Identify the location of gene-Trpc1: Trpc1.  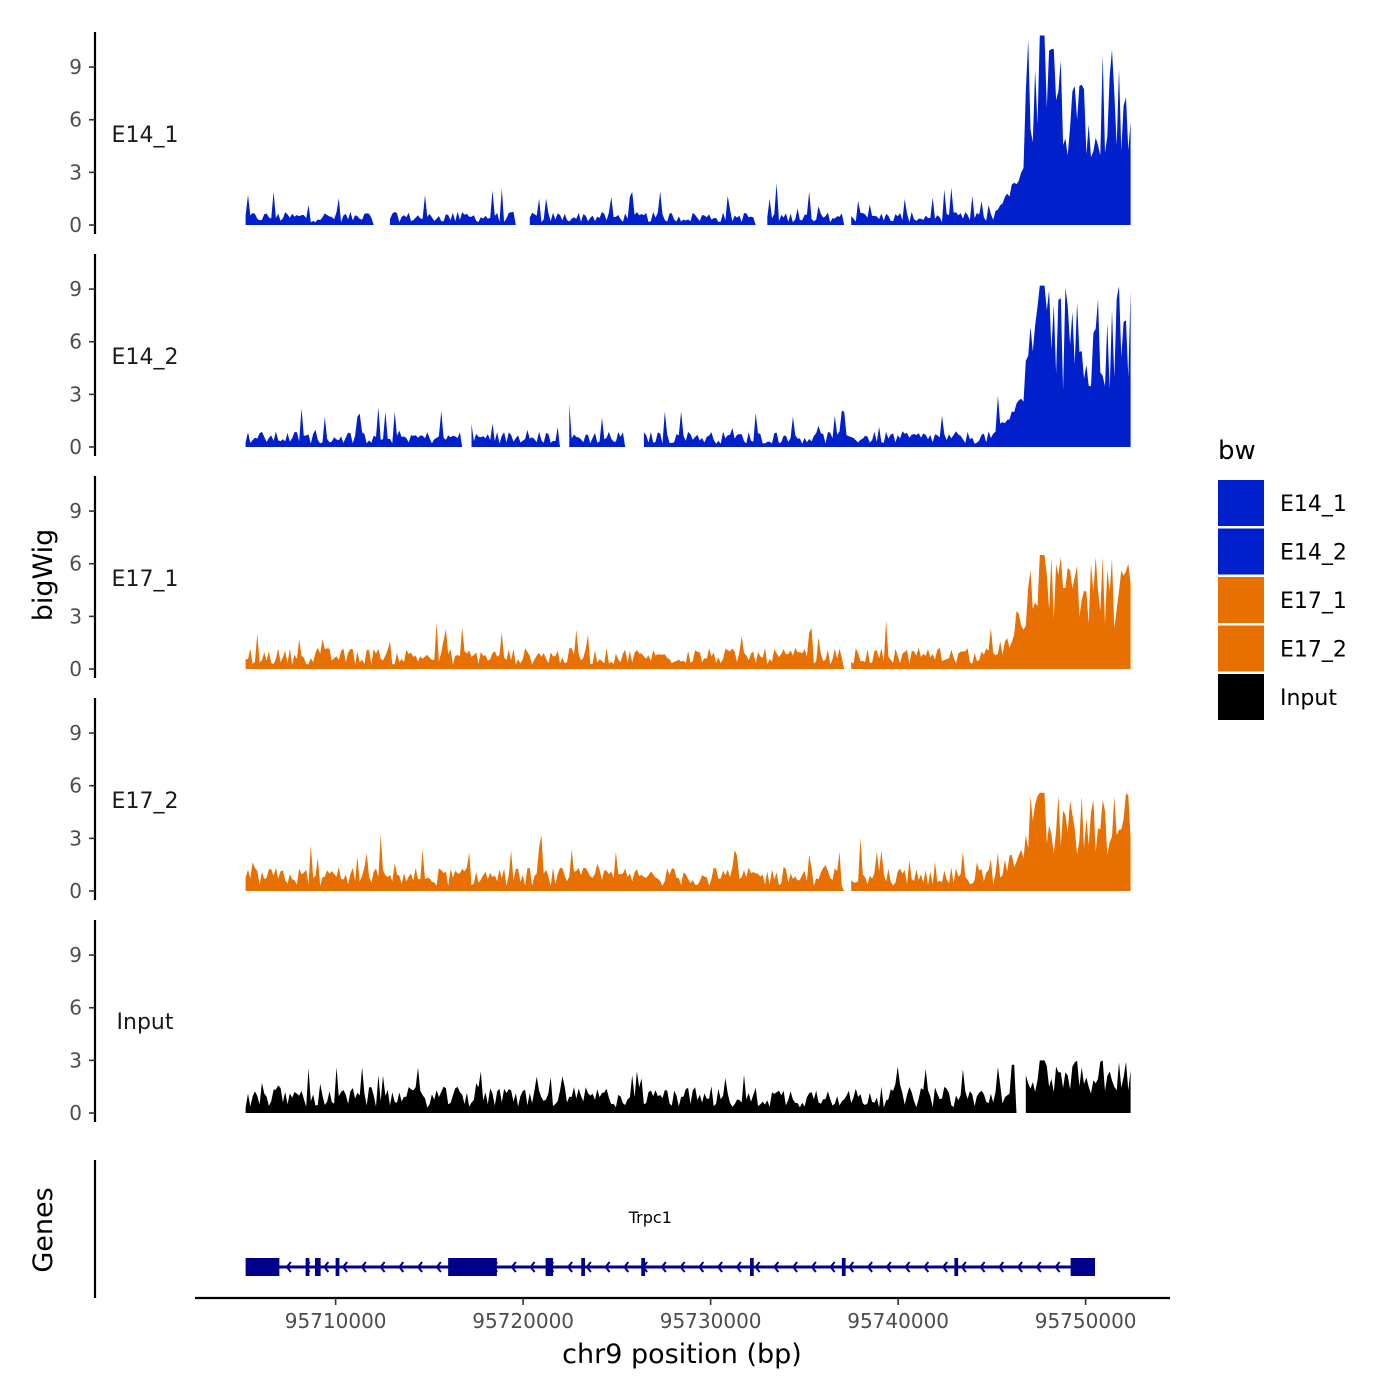
(670, 1242).